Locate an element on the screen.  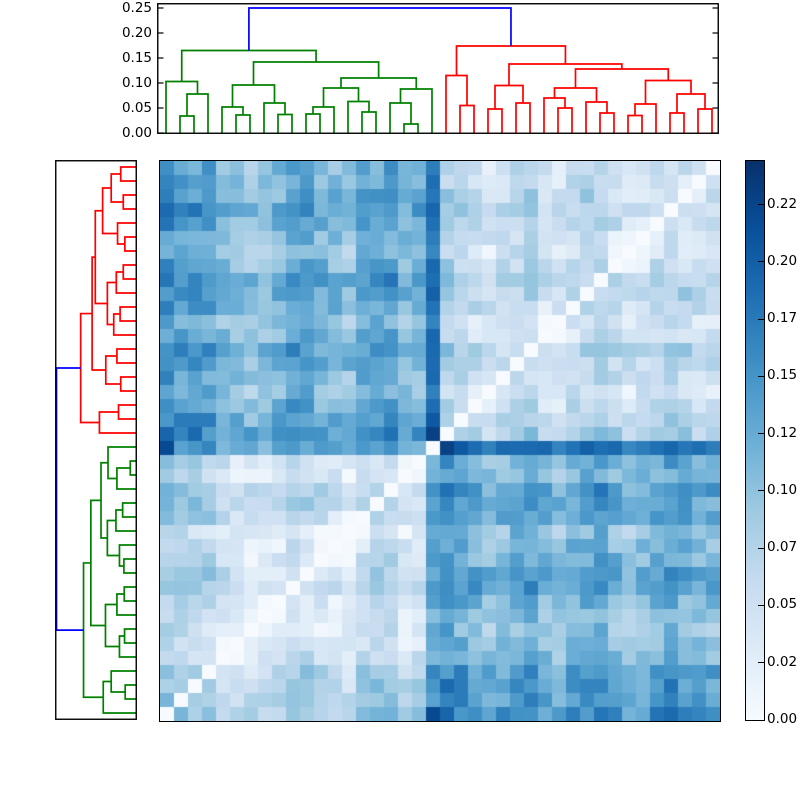
colorbar is located at coordinates (755, 440).